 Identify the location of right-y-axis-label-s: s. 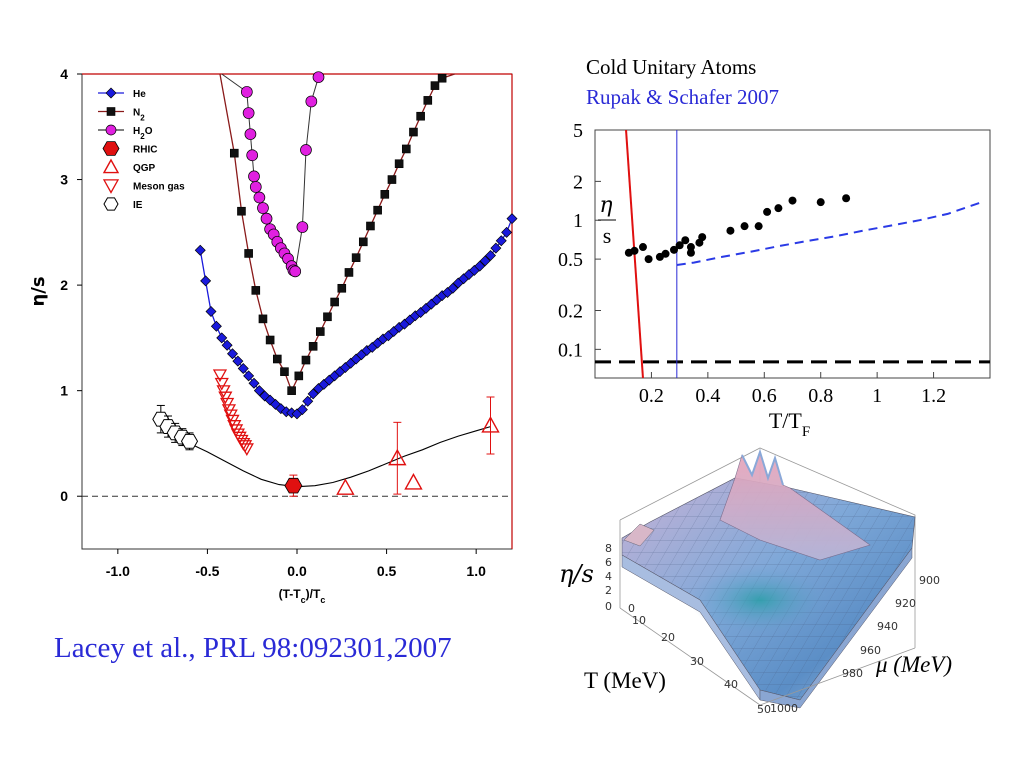
(607, 235).